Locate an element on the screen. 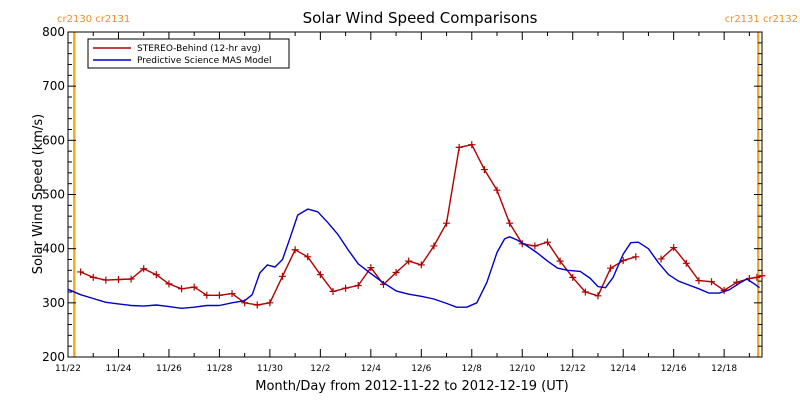 The height and width of the screenshot is (400, 800). x-tick-label: 11/24 is located at coordinates (119, 369).